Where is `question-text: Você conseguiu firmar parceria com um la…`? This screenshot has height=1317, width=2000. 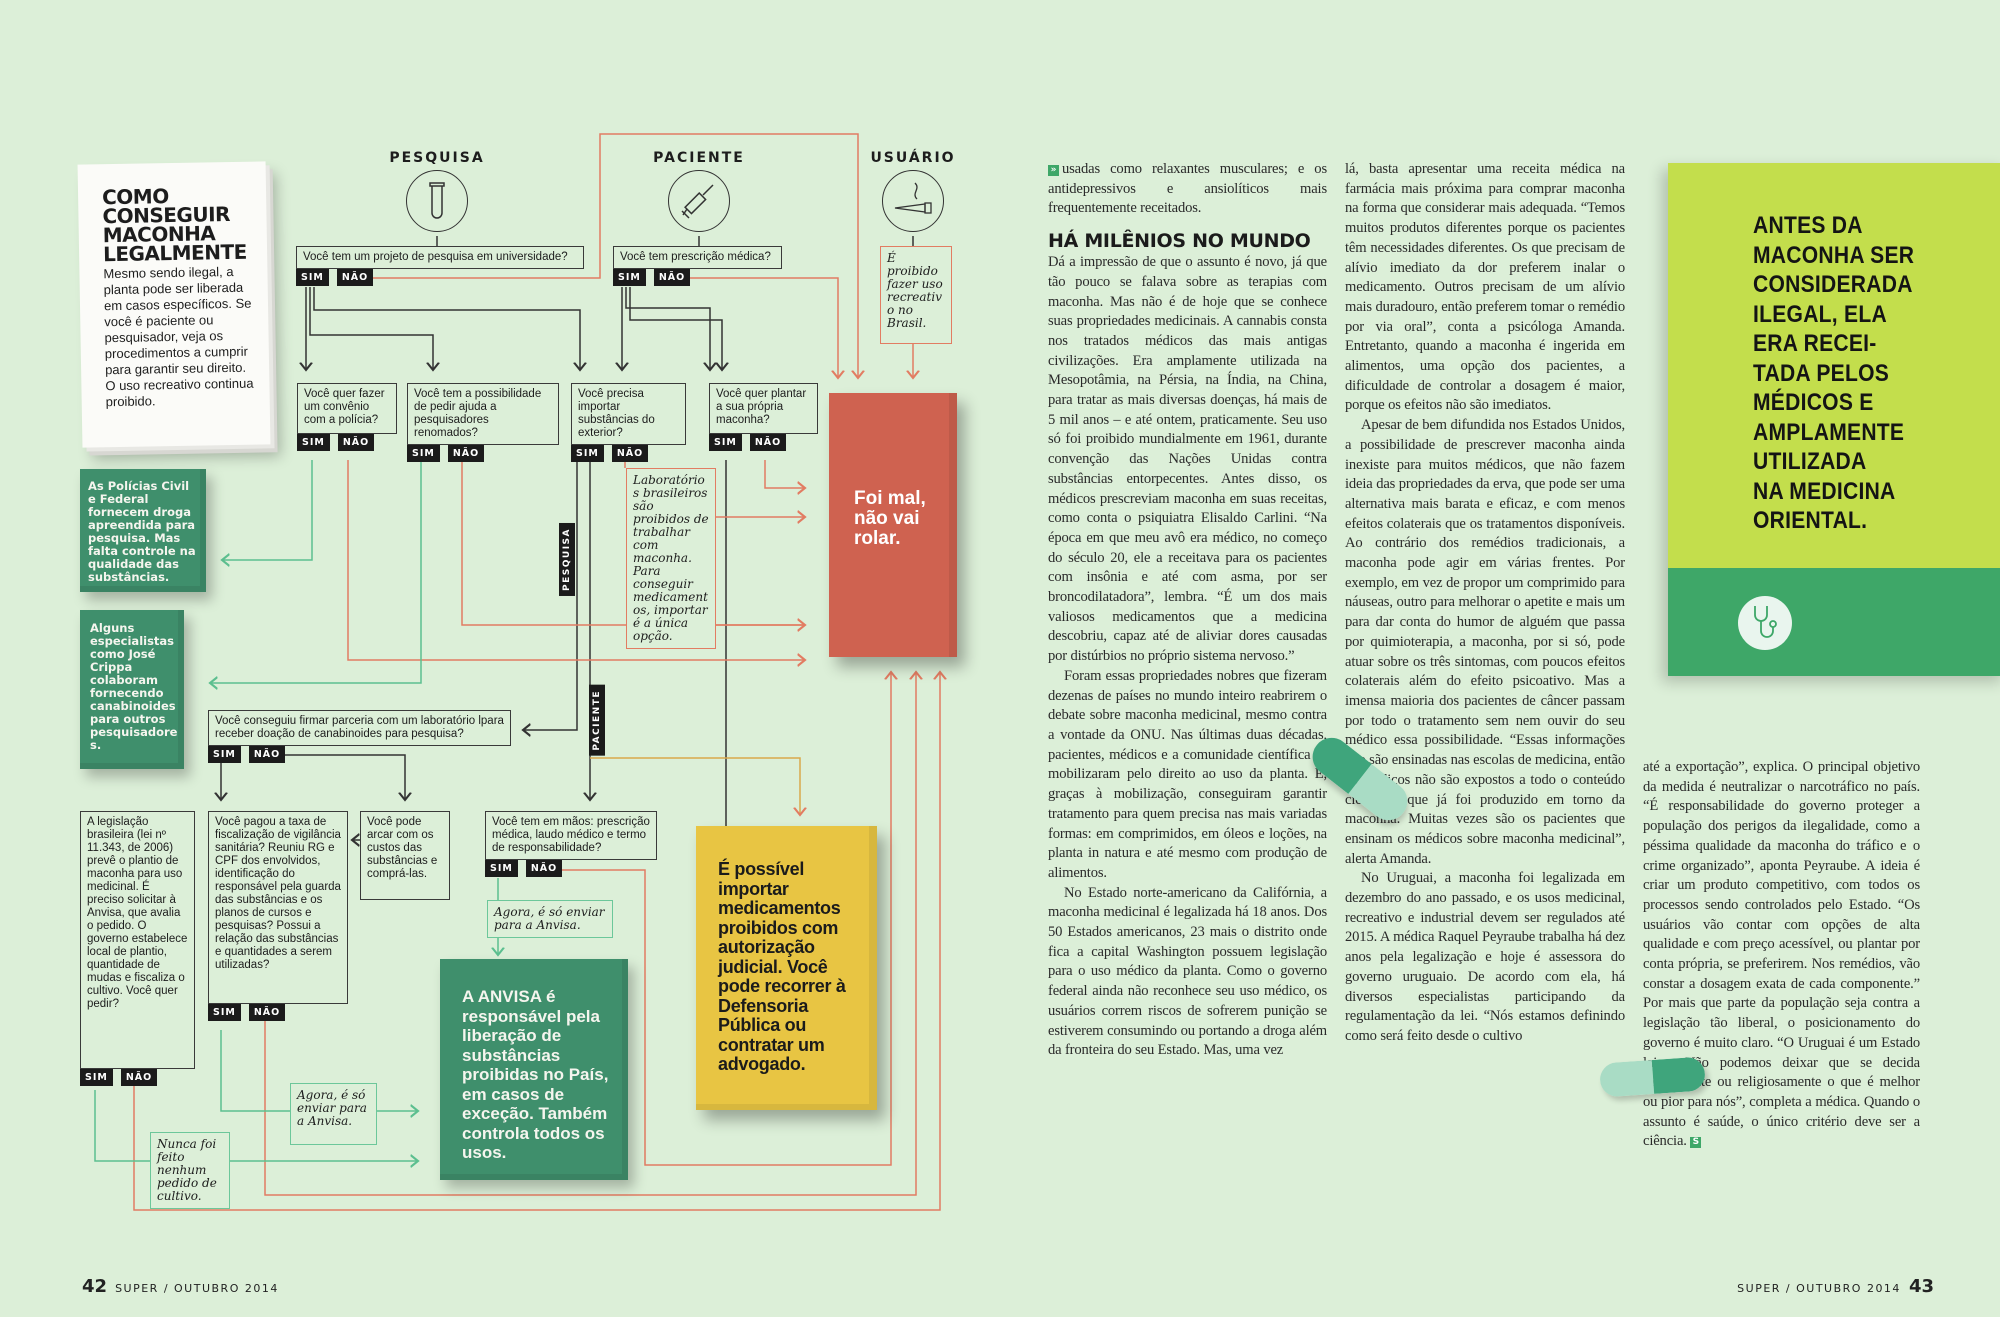 question-text: Você conseguiu firmar parceria com um la… is located at coordinates (359, 728).